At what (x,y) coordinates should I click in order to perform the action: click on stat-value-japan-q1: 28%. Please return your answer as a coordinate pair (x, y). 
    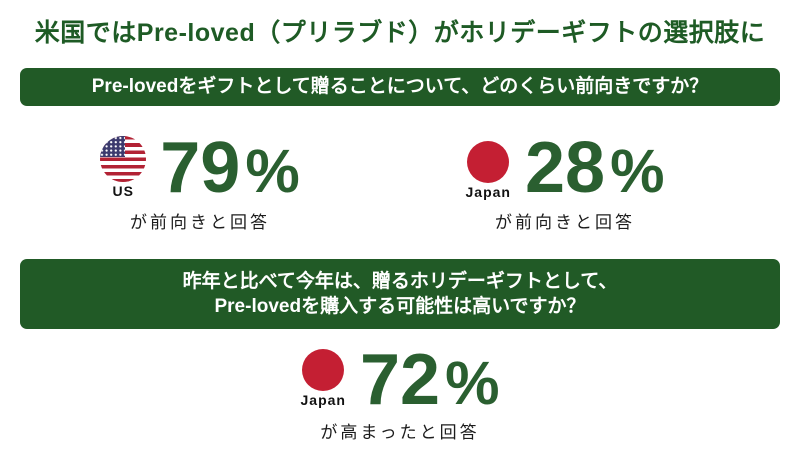
    Looking at the image, I should click on (595, 168).